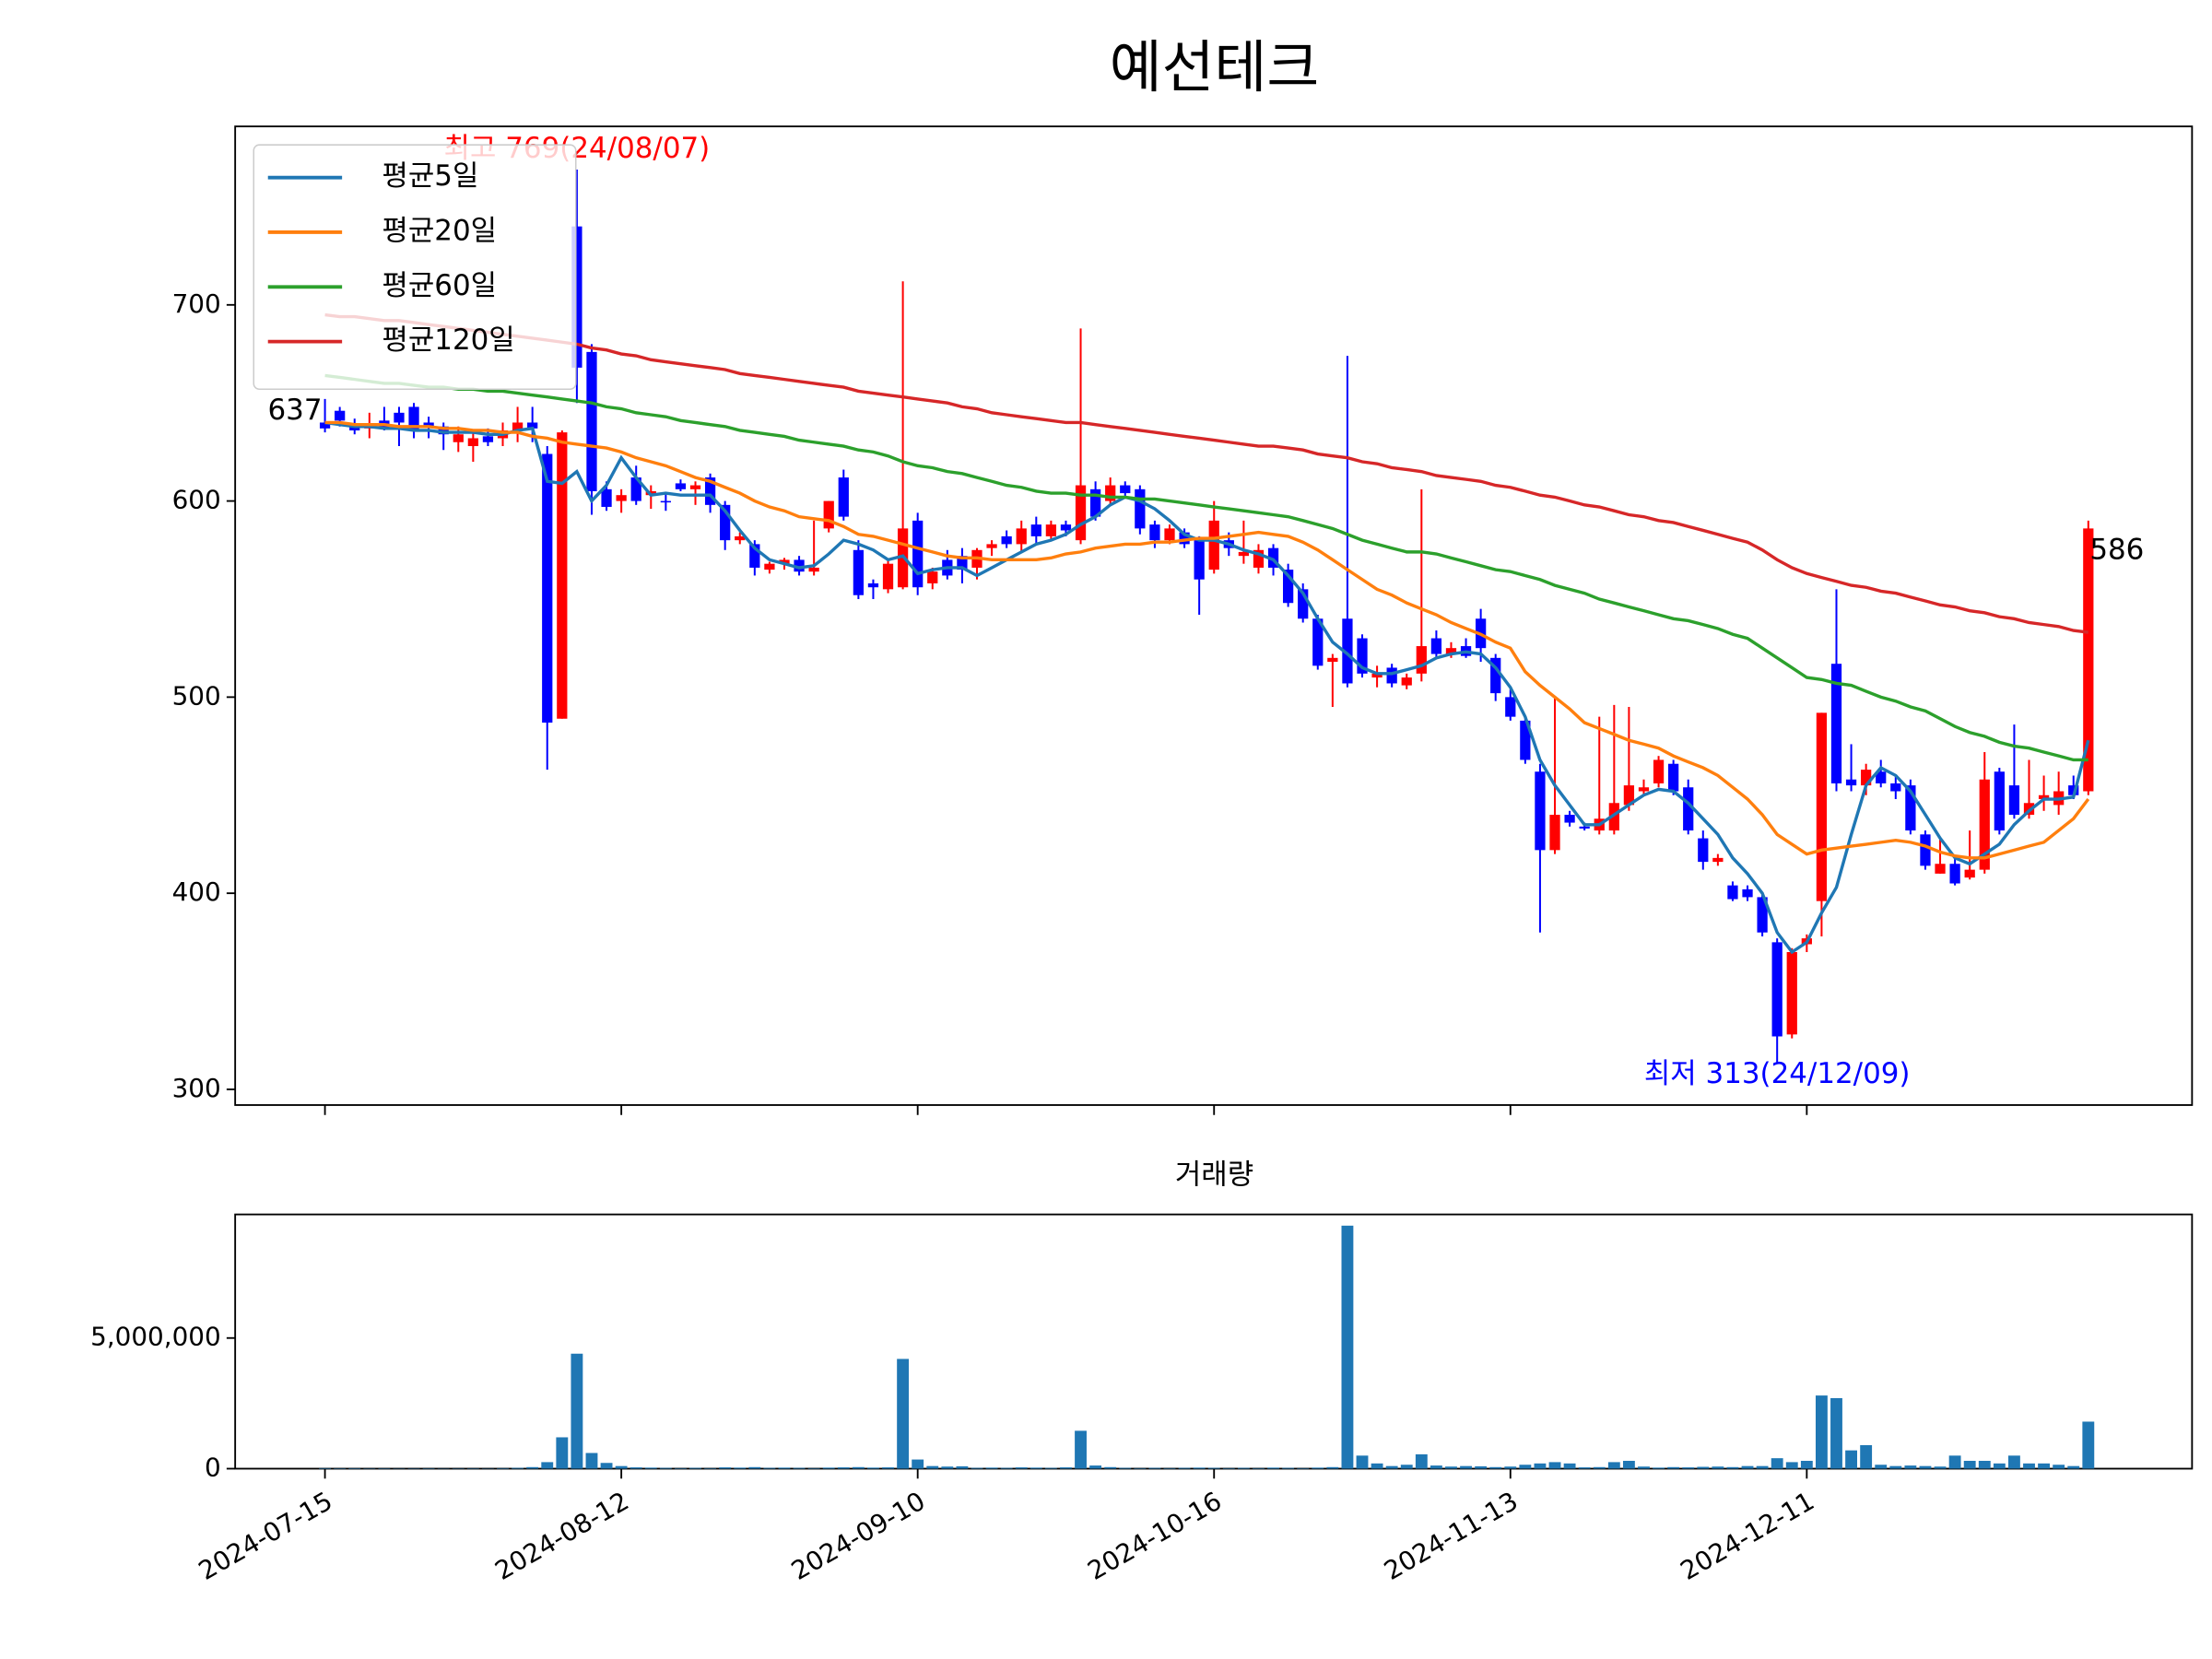  What do you see at coordinates (1214, 1175) in the screenshot?
I see `volume-title: 거래량` at bounding box center [1214, 1175].